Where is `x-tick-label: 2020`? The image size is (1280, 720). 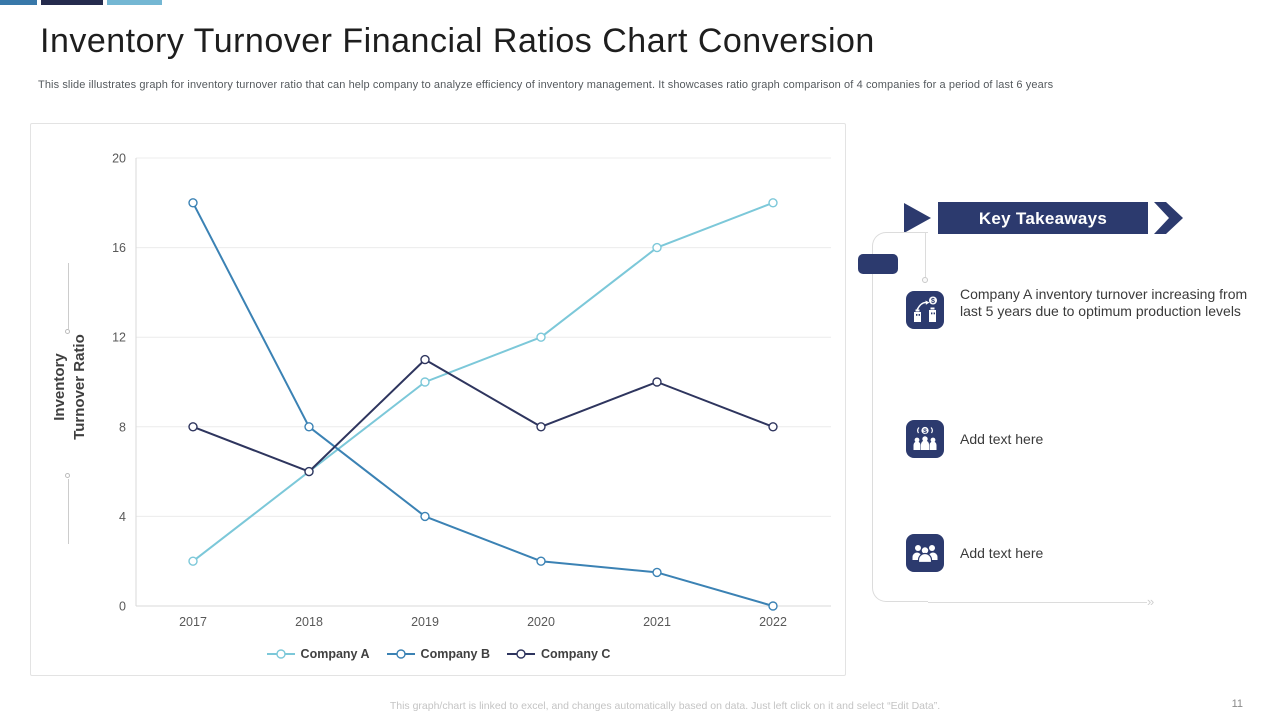 x-tick-label: 2020 is located at coordinates (541, 622).